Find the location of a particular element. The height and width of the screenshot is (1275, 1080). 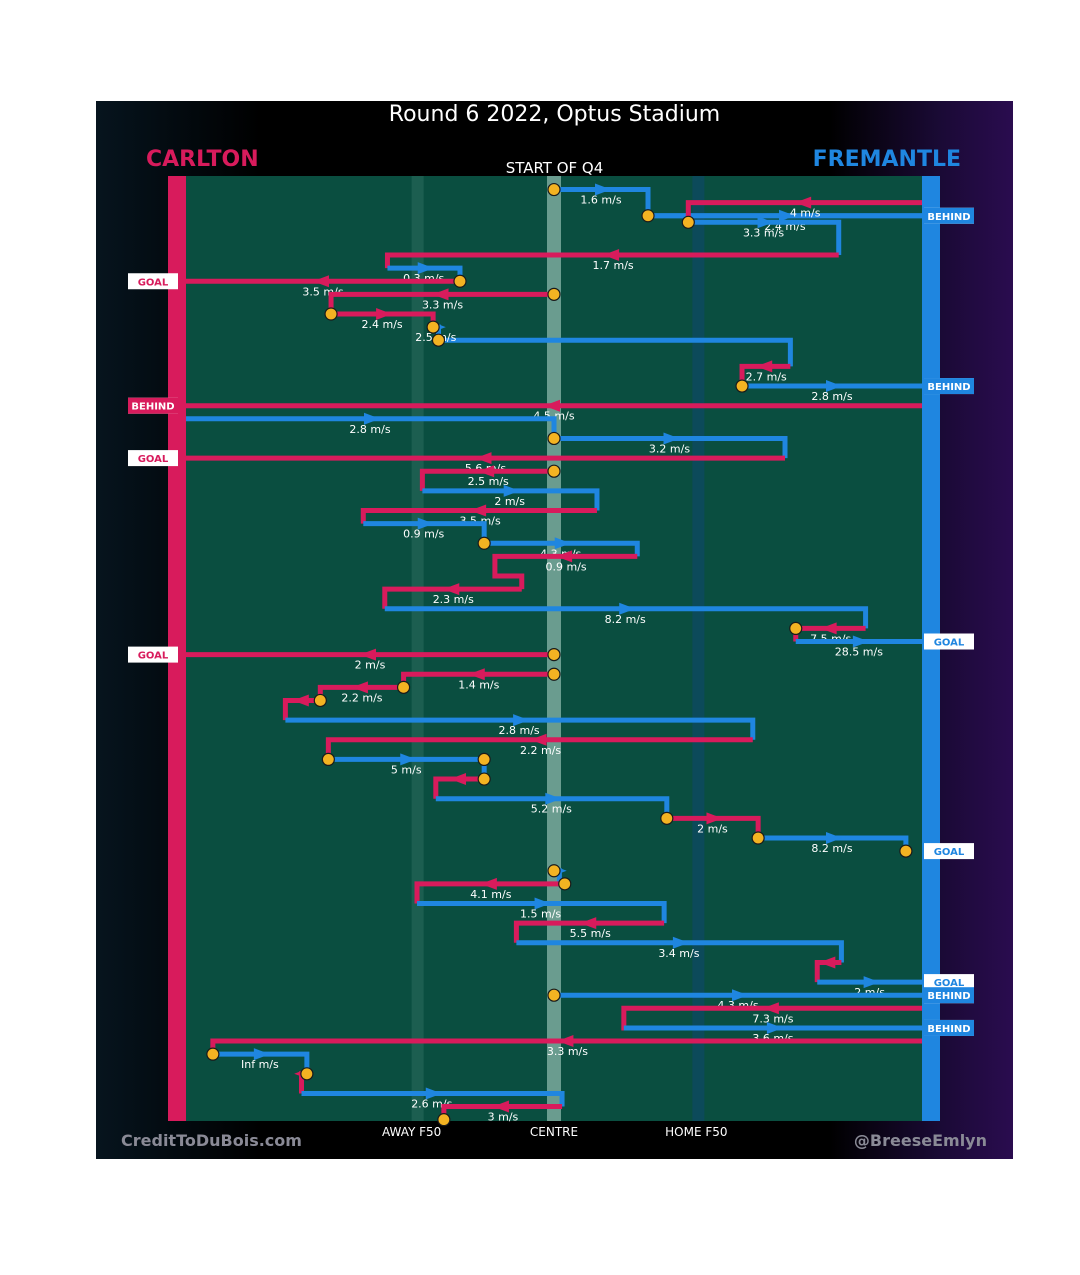

home-f50-band is located at coordinates (698, 648).